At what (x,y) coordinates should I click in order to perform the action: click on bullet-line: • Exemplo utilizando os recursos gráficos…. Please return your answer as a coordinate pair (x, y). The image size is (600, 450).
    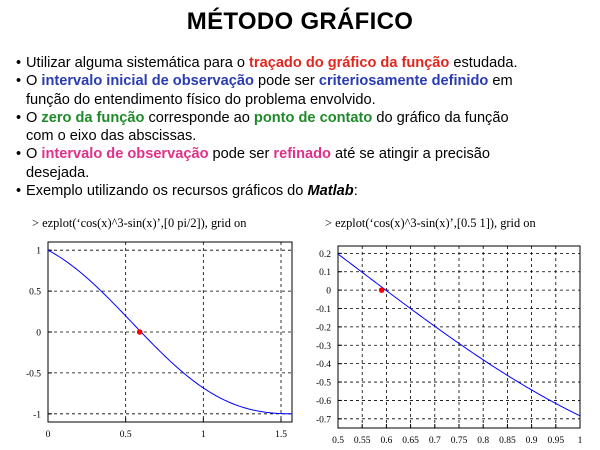
    Looking at the image, I should click on (305, 191).